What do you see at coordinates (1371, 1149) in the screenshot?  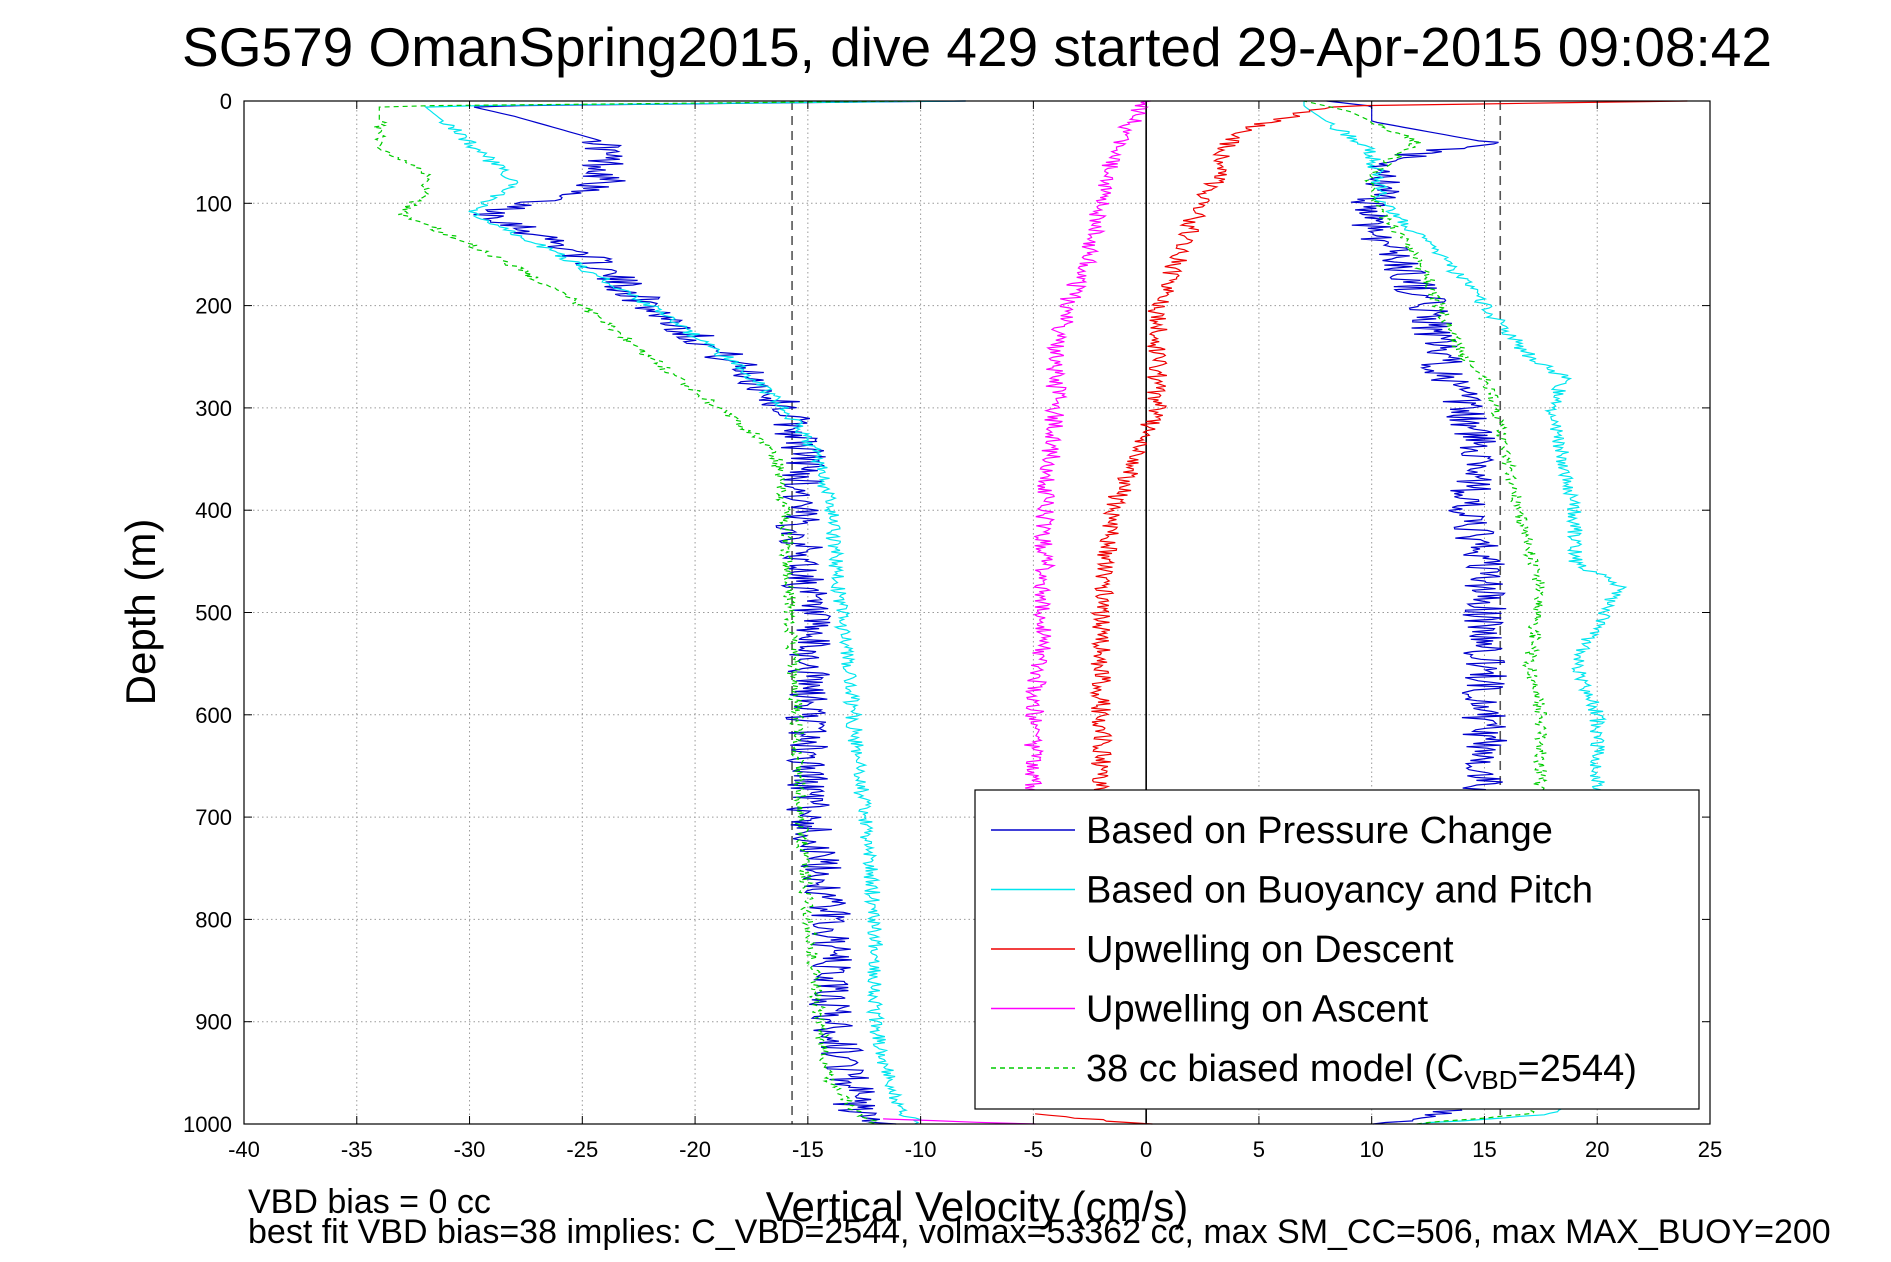 I see `x-tick-label: 10` at bounding box center [1371, 1149].